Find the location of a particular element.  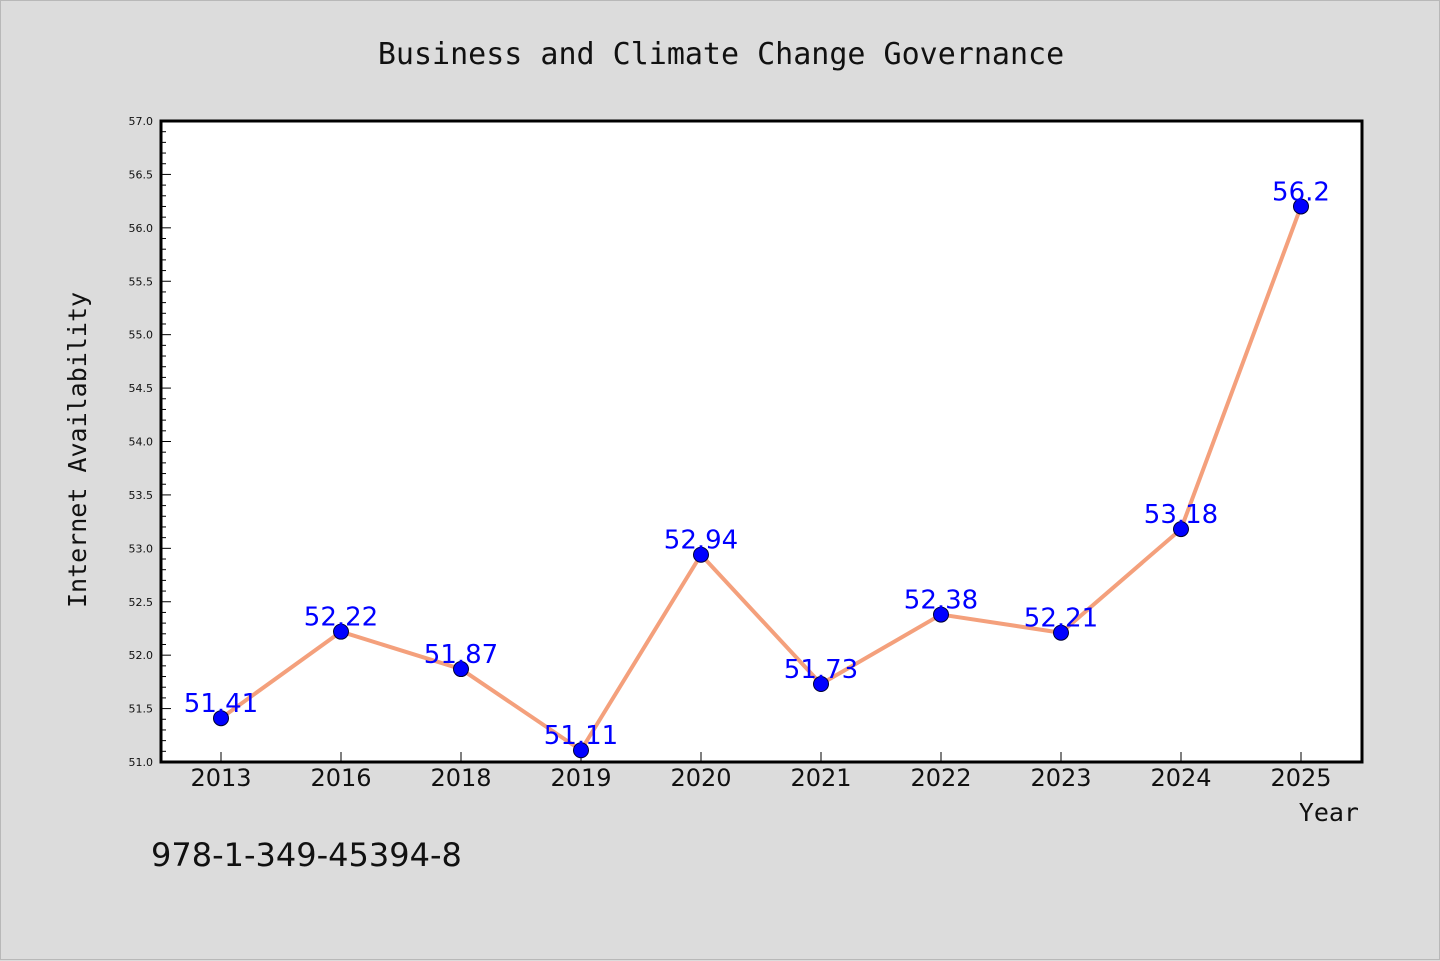

y-tick-label: 56.5 is located at coordinates (141, 174).